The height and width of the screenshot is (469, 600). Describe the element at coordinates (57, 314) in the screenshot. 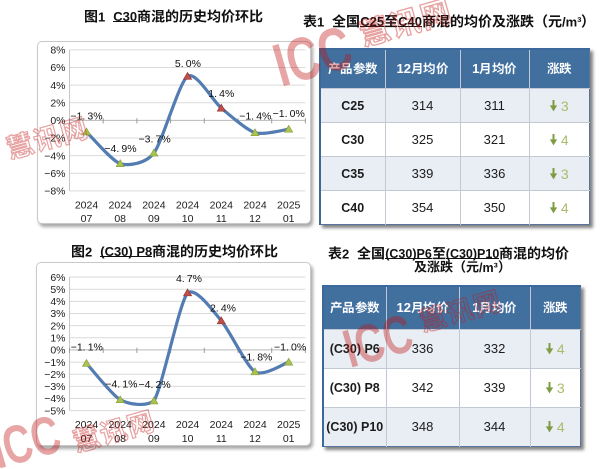

I see `svg-text: 3%` at that location.